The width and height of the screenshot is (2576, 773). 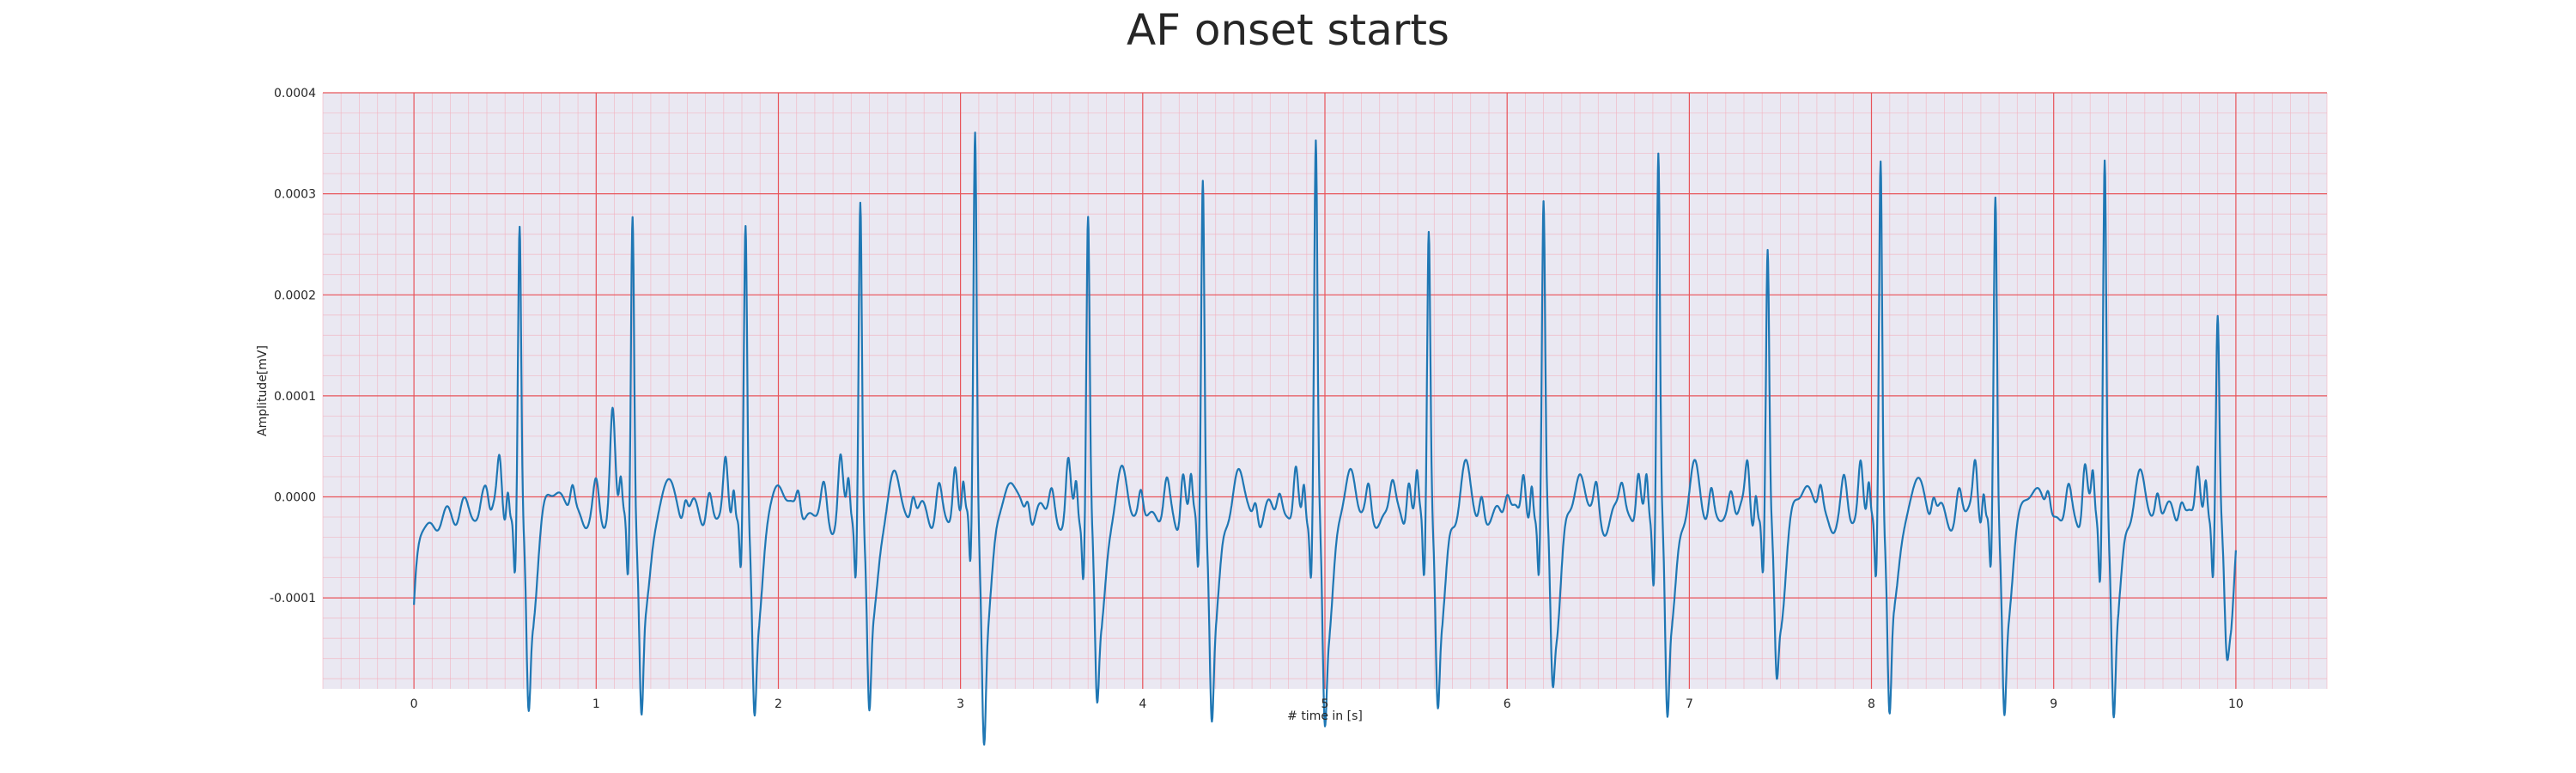 What do you see at coordinates (293, 599) in the screenshot?
I see `y-tick-label: -0.0001` at bounding box center [293, 599].